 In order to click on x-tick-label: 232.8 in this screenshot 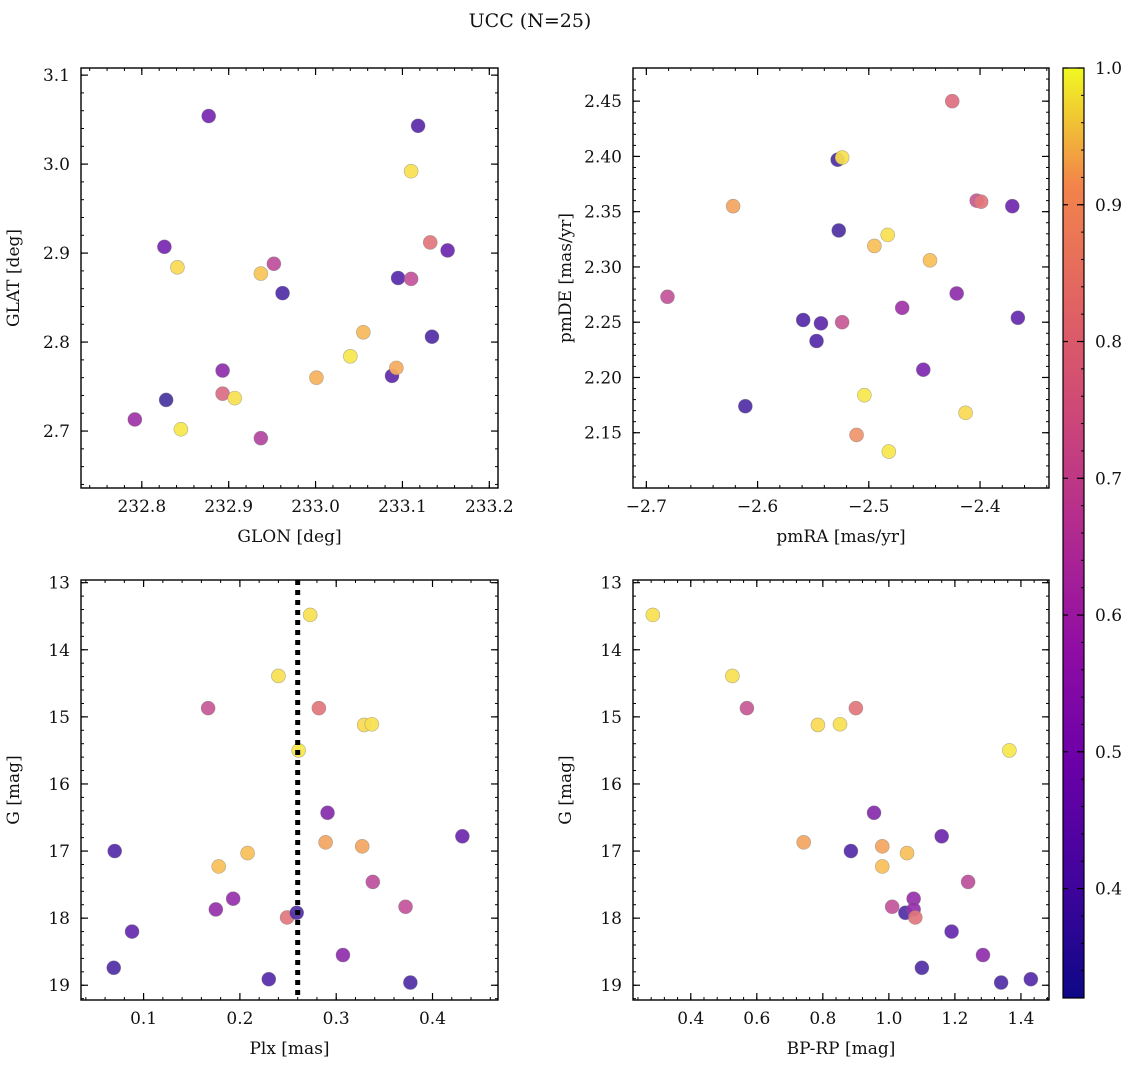, I will do `click(141, 507)`.